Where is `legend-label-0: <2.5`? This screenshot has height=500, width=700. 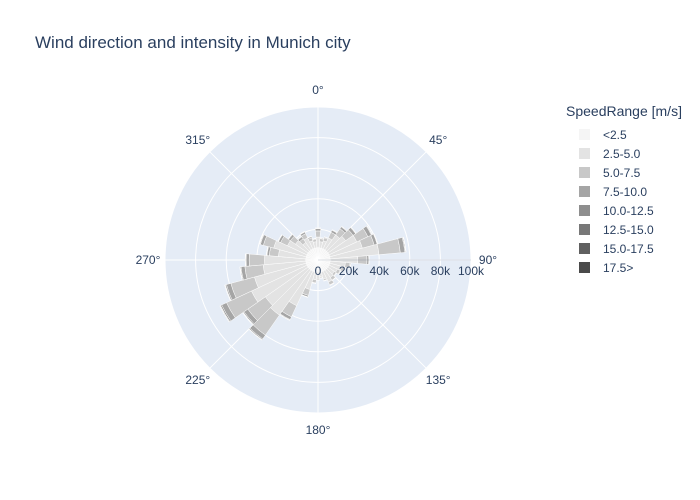 legend-label-0: <2.5 is located at coordinates (615, 134).